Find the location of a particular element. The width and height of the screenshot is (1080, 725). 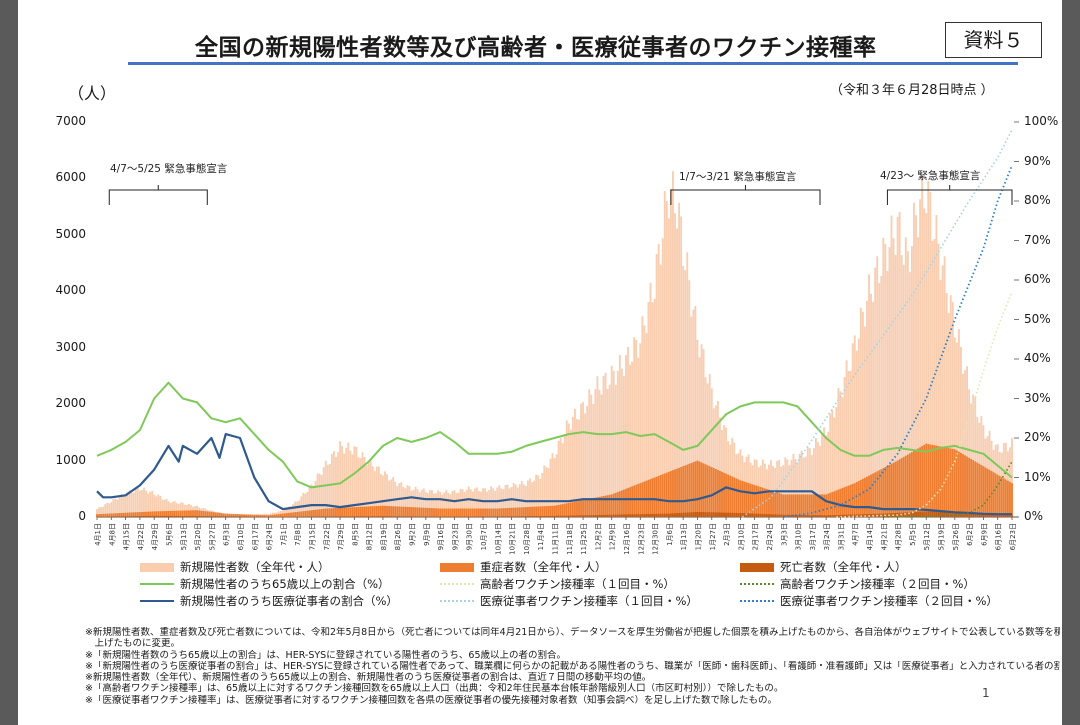

x-tick-label: 11月18日 is located at coordinates (570, 539).